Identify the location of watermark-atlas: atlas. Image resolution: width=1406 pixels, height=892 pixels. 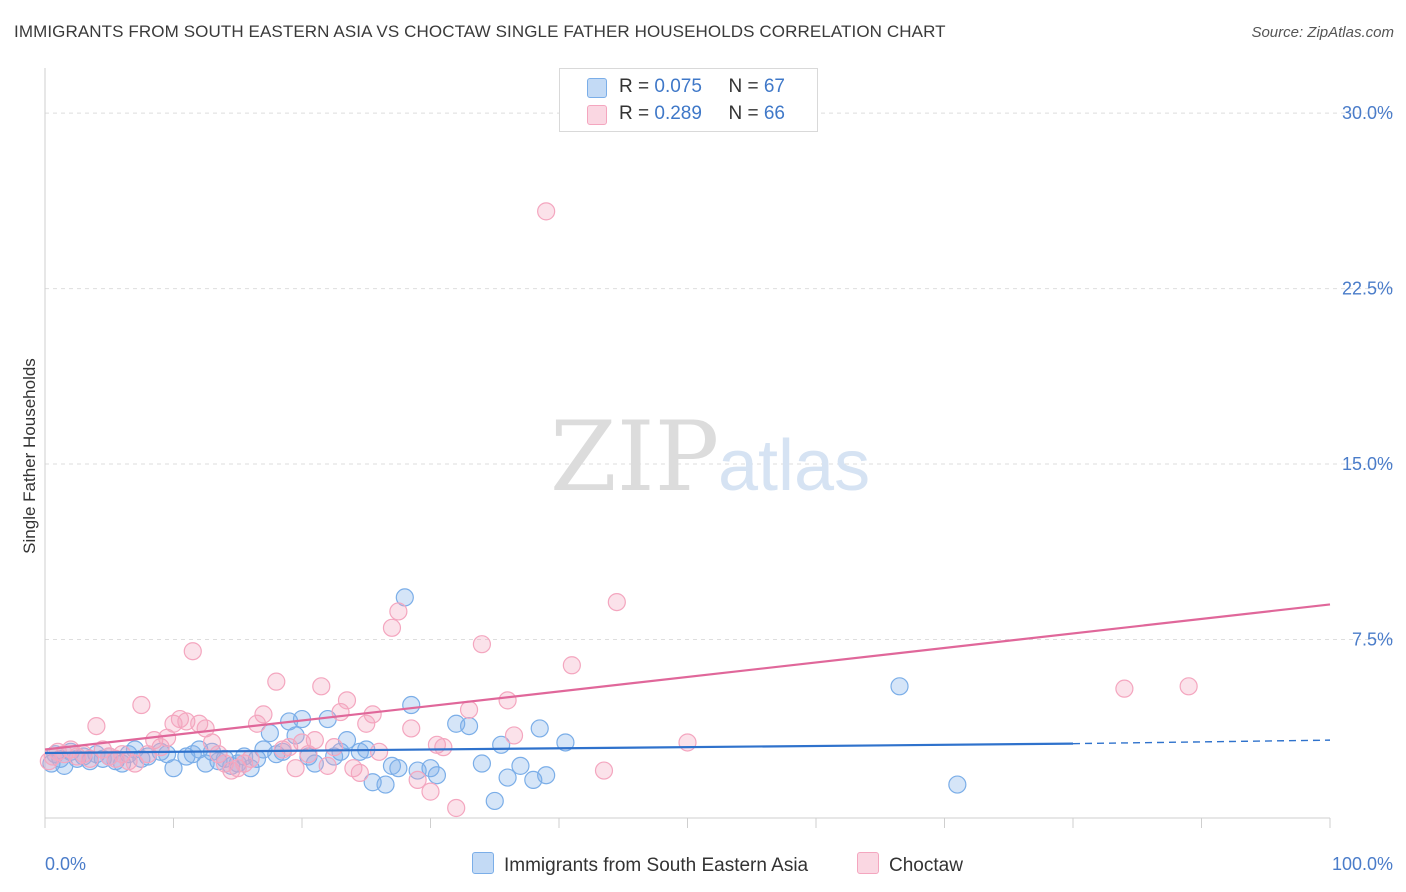
(794, 466).